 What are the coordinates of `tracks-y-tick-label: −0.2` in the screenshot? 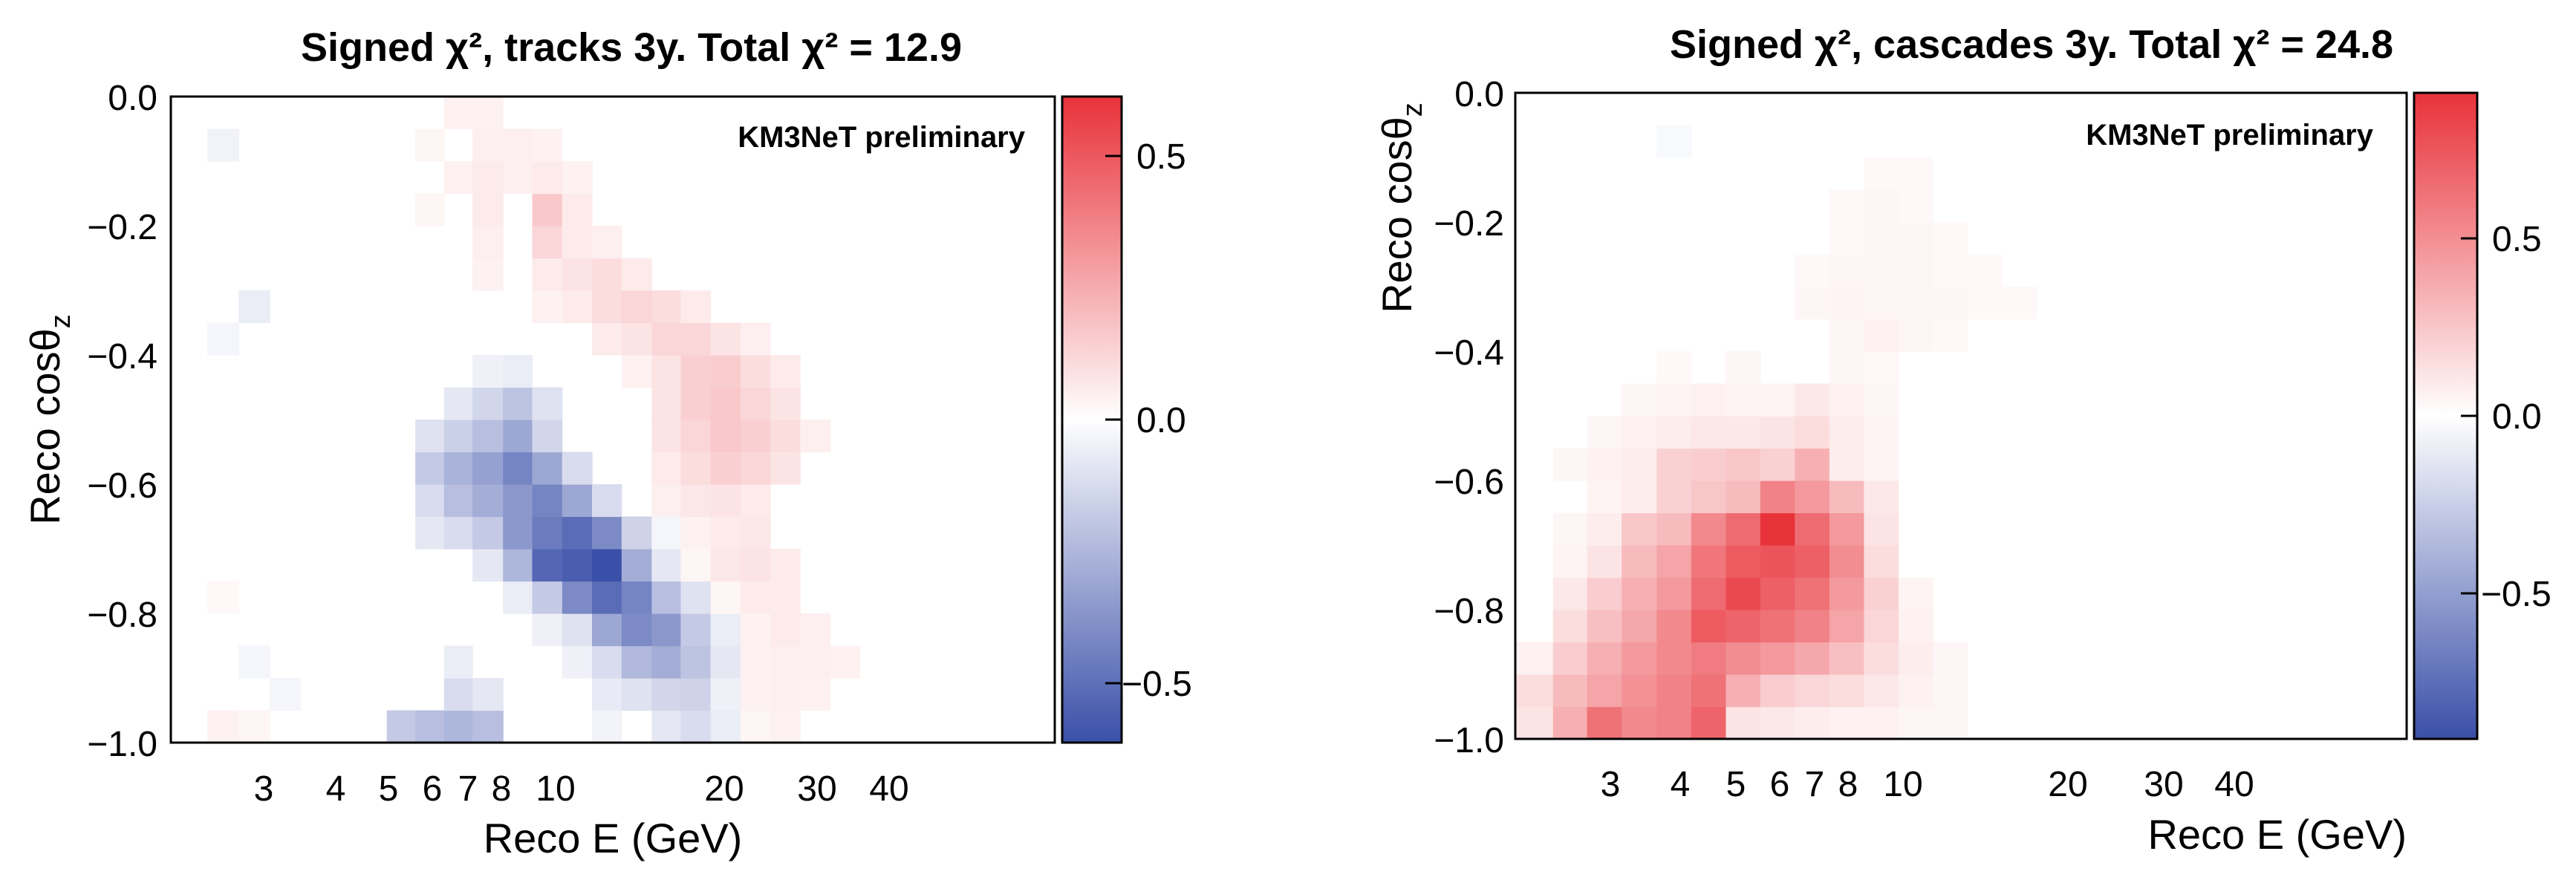 It's located at (122, 227).